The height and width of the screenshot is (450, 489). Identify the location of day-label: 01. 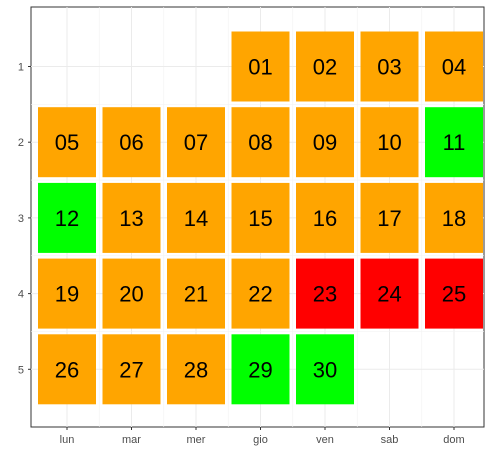
(260, 67).